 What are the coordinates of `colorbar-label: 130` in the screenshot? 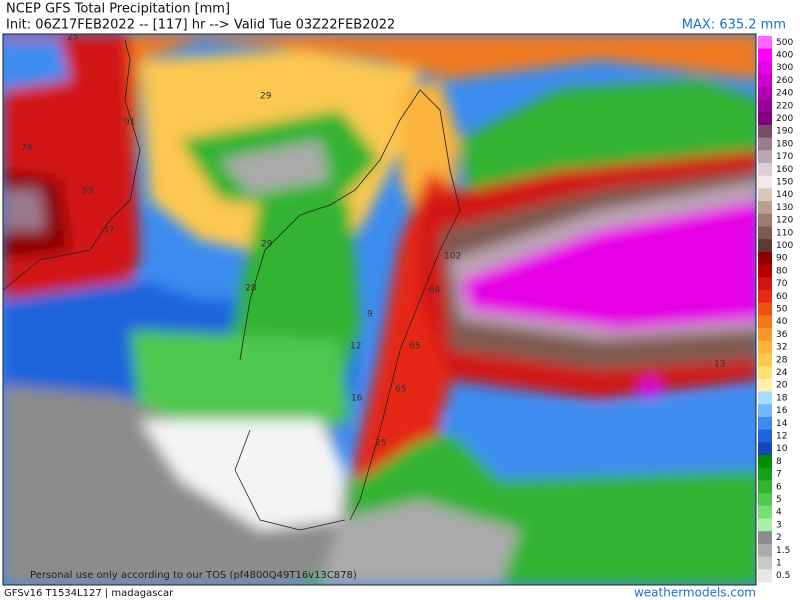 It's located at (784, 208).